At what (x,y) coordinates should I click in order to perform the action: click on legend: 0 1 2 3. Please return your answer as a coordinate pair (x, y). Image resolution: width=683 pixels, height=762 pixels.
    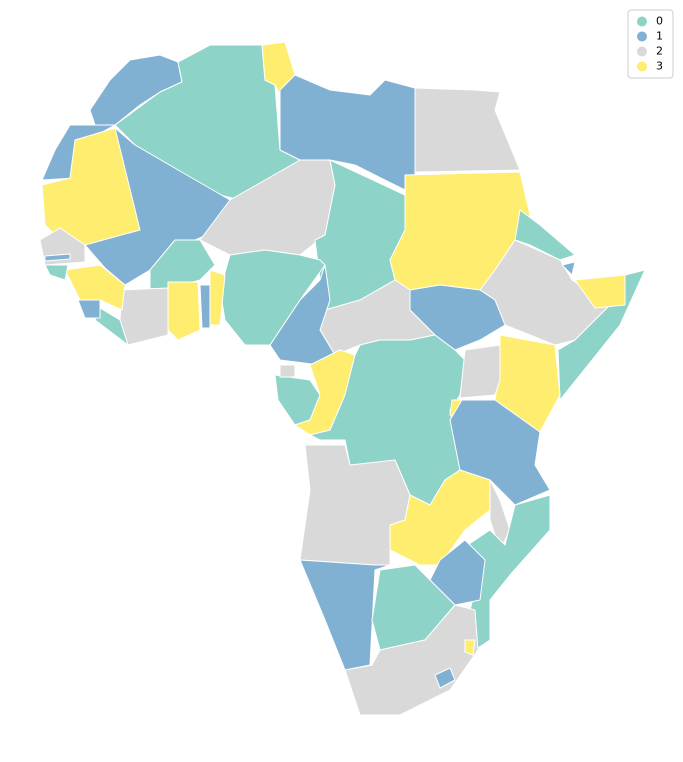
    Looking at the image, I should click on (650, 44).